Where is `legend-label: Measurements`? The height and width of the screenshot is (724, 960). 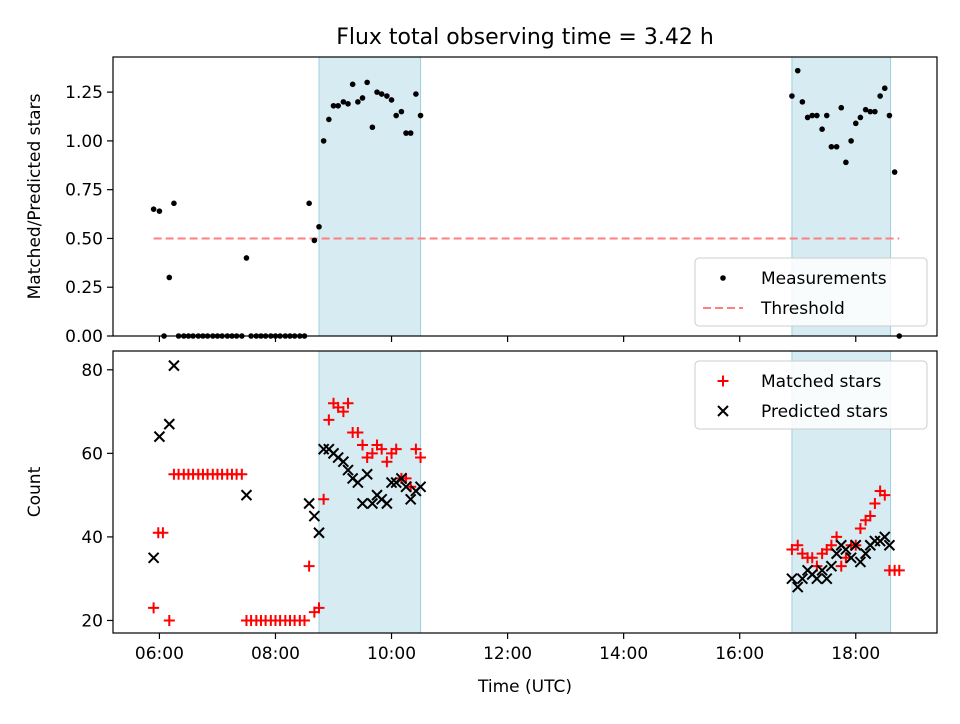
legend-label: Measurements is located at coordinates (824, 279).